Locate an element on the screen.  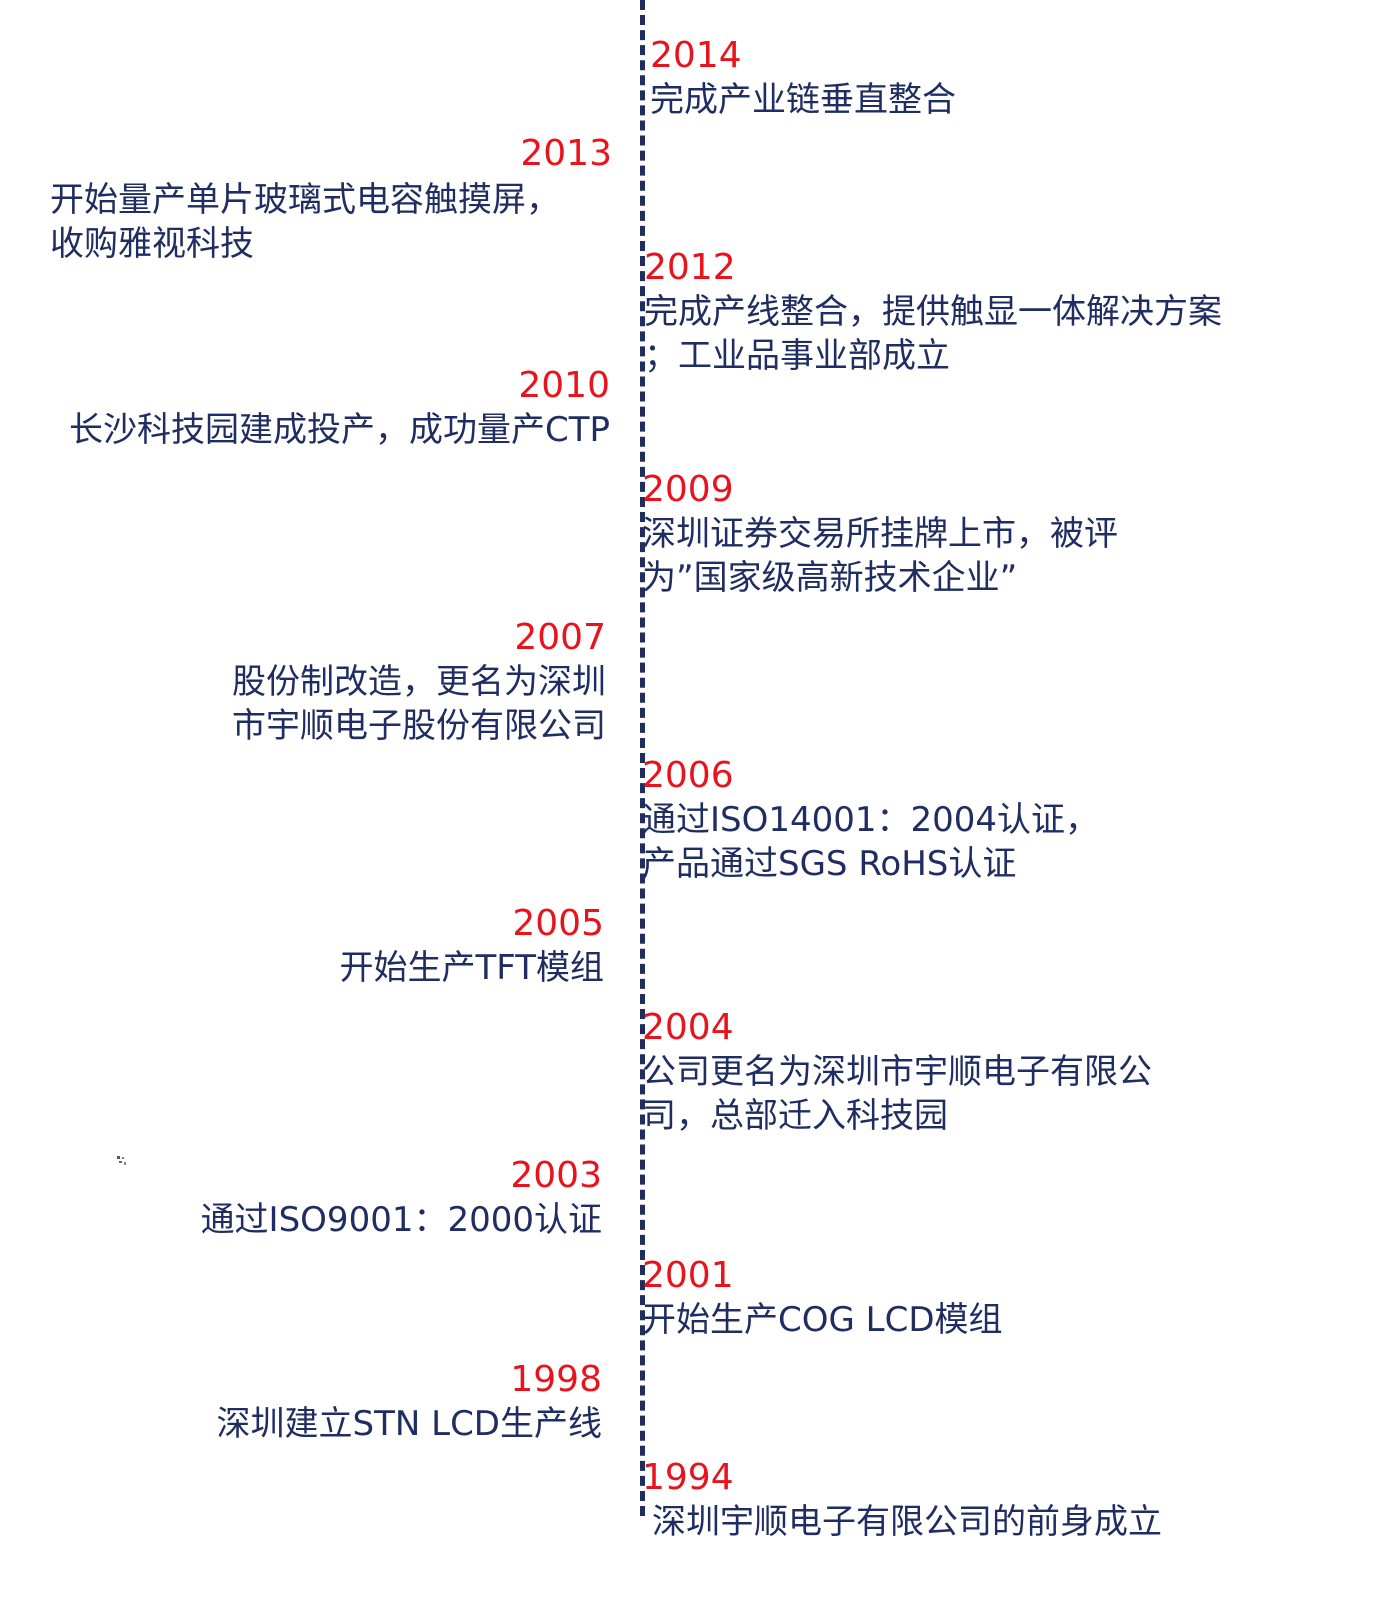
event-description-line: 为”国家级高新技术企业” is located at coordinates (830, 578).